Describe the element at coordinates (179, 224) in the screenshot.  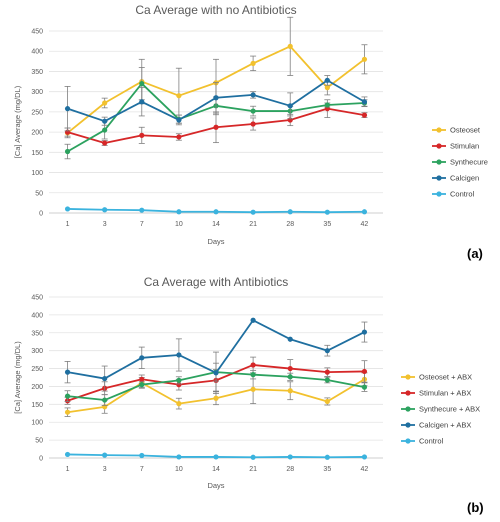
I see `x-tick-label: 10` at that location.